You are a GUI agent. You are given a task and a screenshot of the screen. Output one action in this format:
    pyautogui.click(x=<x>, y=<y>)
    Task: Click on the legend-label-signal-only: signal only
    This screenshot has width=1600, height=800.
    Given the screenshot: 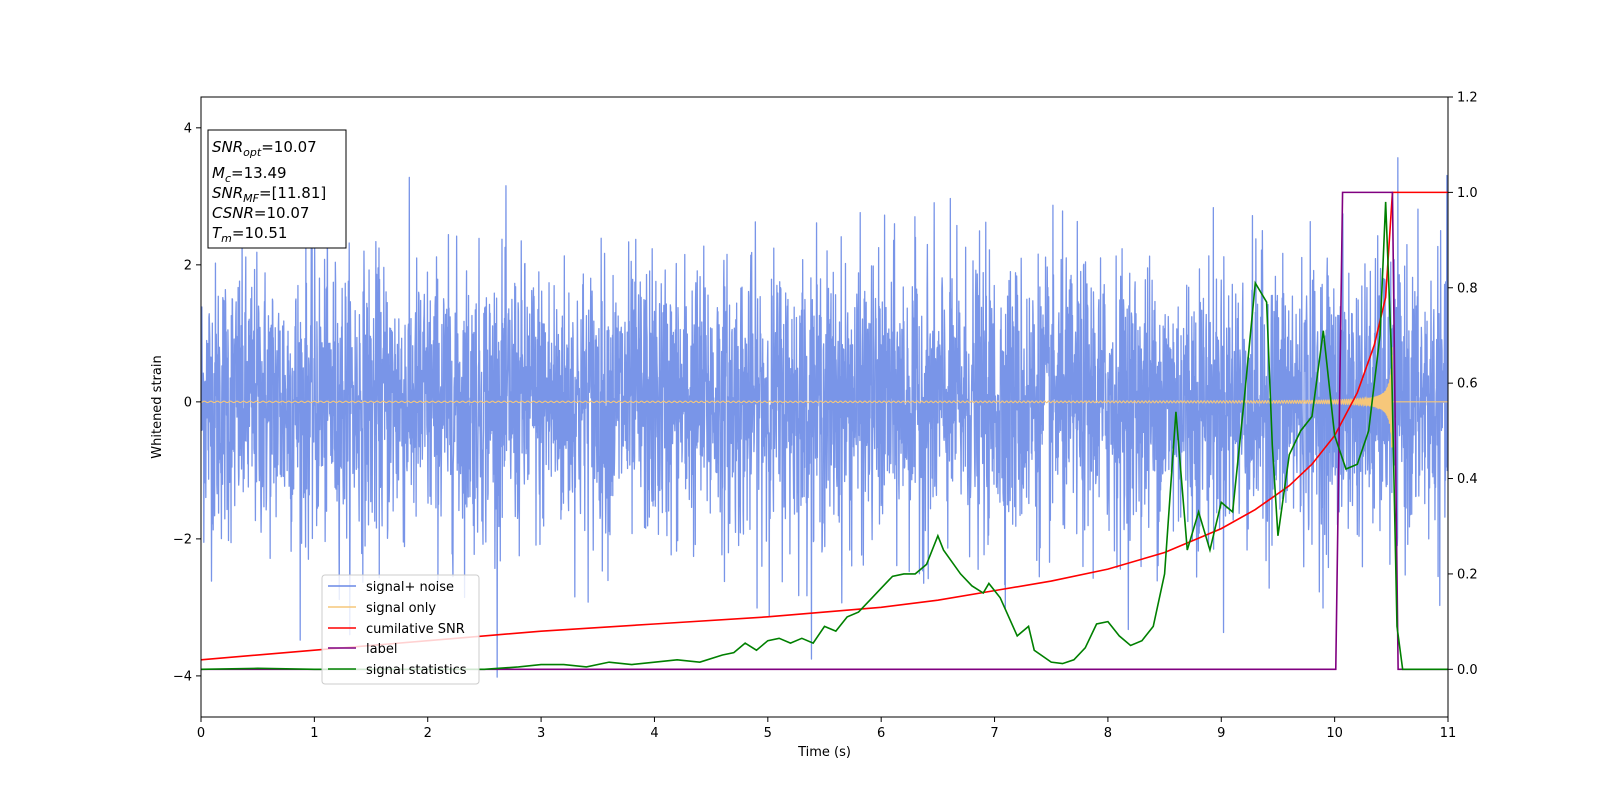 What is the action you would take?
    pyautogui.click(x=401, y=608)
    